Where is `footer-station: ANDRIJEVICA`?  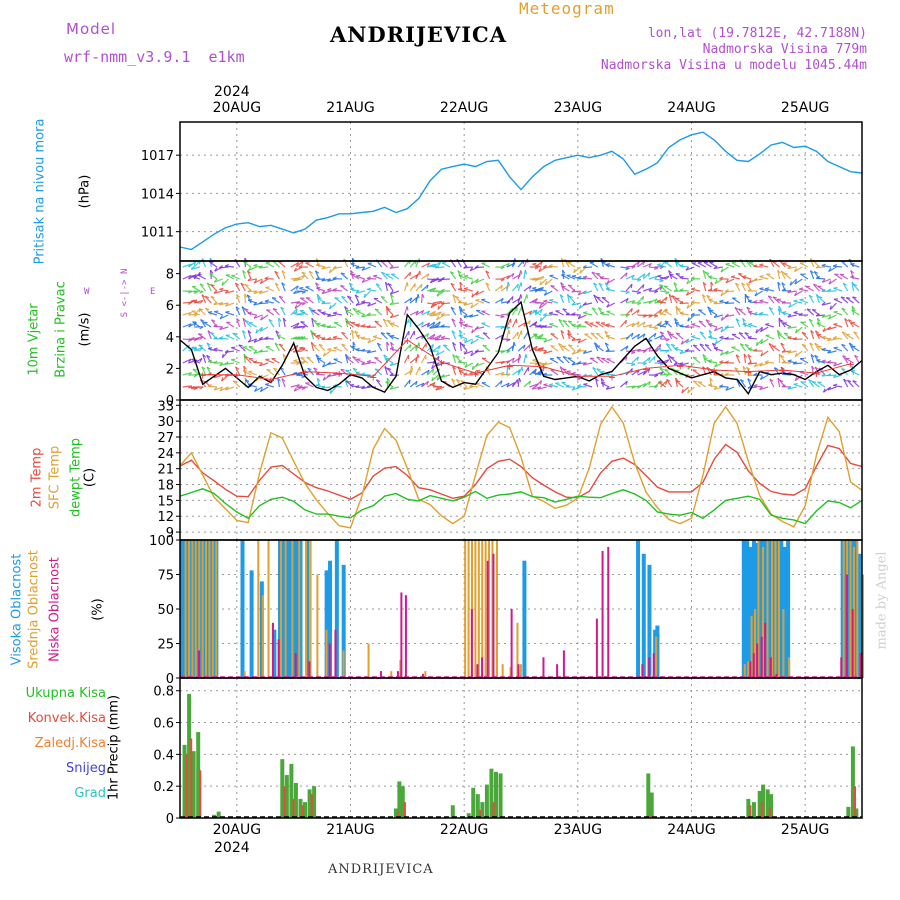
footer-station: ANDRIJEVICA is located at coordinates (381, 869).